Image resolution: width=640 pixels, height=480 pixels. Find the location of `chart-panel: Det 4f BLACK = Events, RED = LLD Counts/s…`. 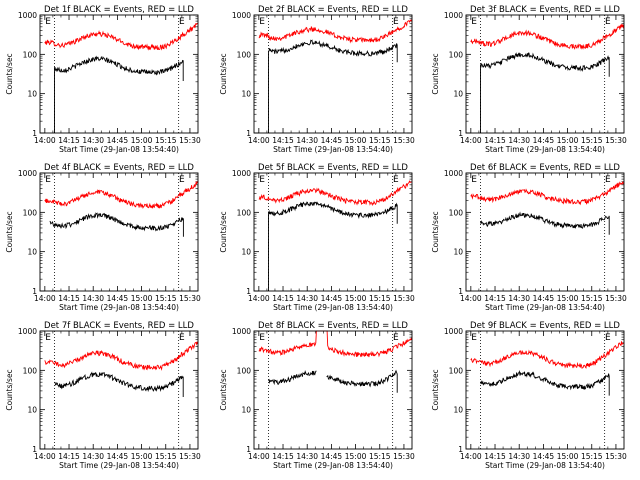

chart-panel: Det 4f BLACK = Events, RED = LLD Counts/s… is located at coordinates (103, 237).